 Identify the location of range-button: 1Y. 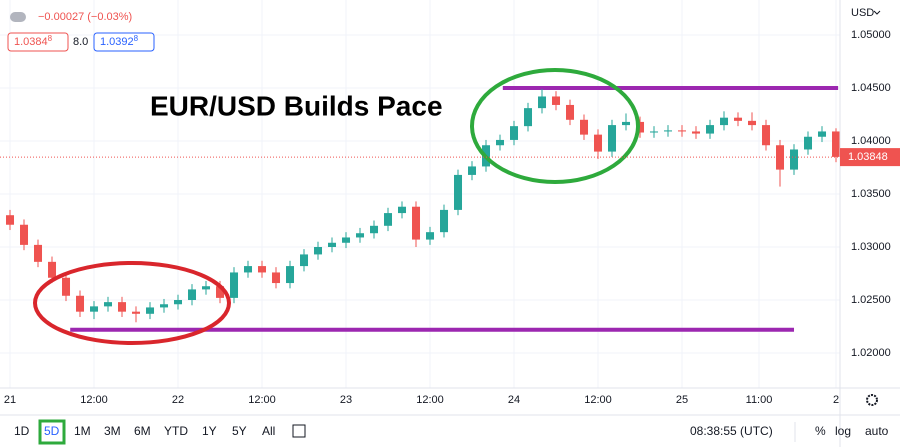
(209, 431).